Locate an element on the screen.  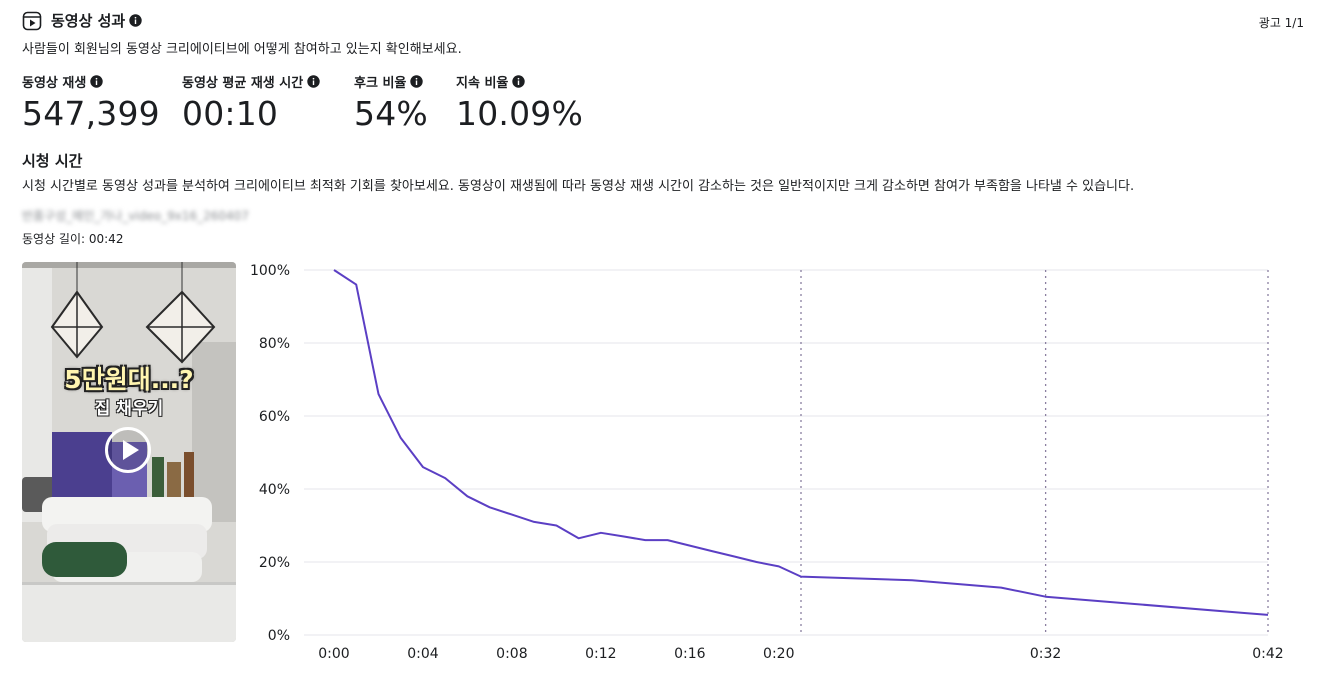
y-tick-label: 60% is located at coordinates (274, 417).